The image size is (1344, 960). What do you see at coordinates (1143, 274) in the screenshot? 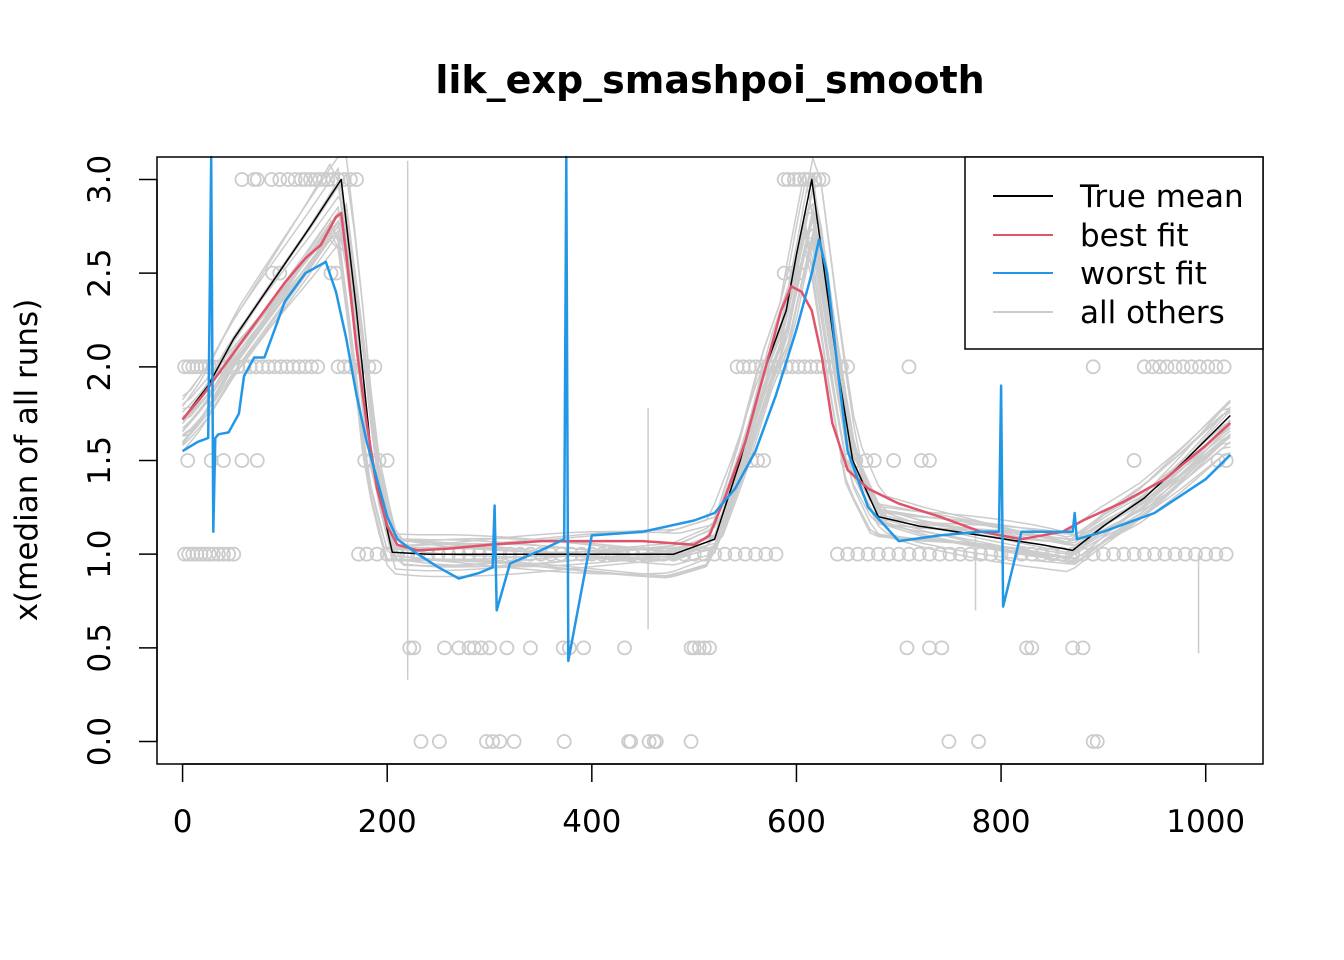
I see `legend-label-worst-fit: worst fit` at bounding box center [1143, 274].